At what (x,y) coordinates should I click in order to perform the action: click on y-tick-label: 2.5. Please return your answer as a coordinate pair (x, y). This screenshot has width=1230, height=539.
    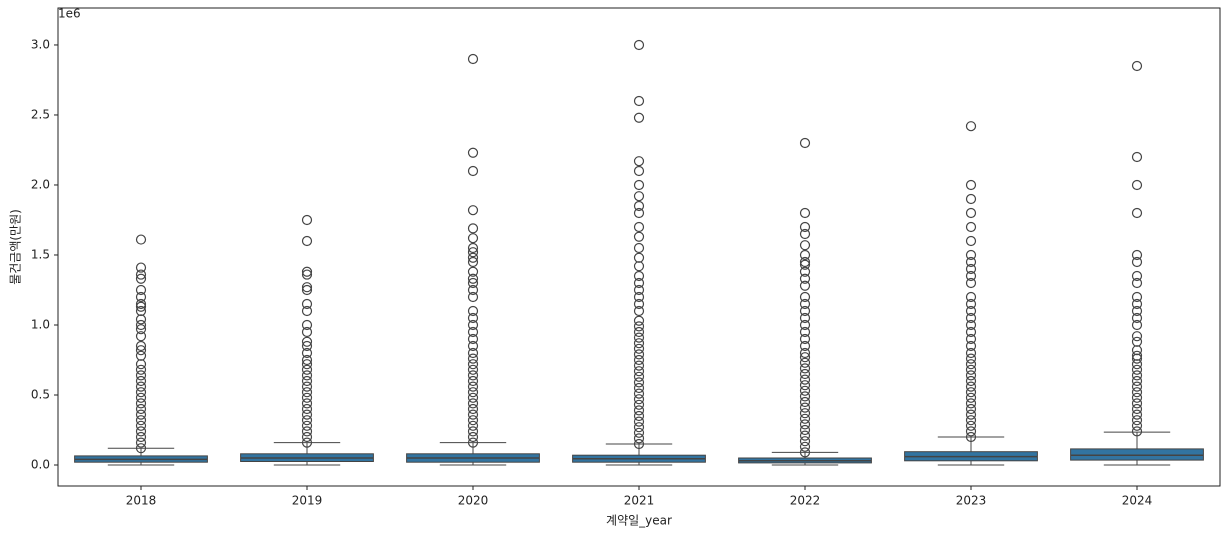
    Looking at the image, I should click on (40, 114).